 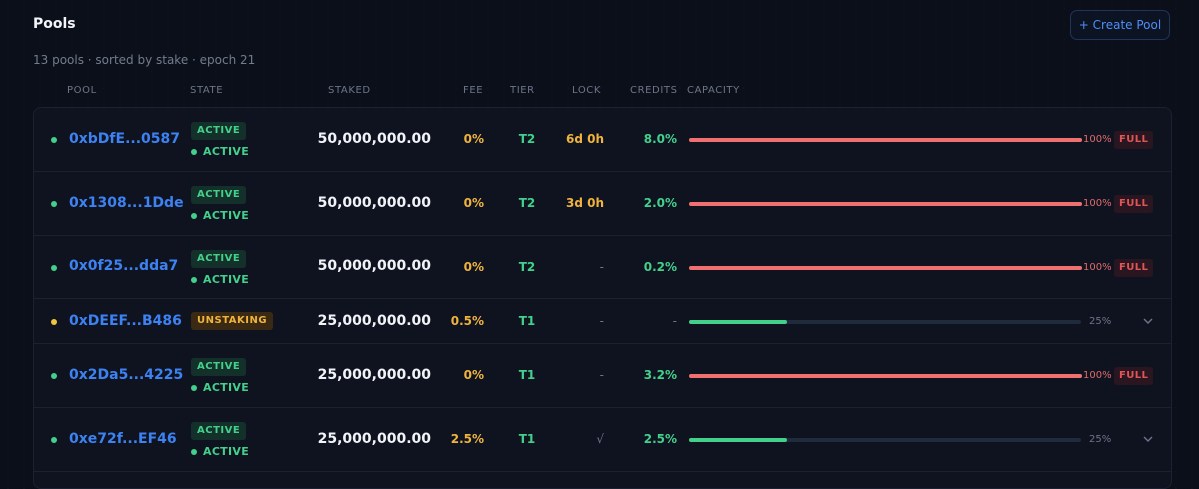 I want to click on credits-value: 3.2%, so click(x=660, y=375).